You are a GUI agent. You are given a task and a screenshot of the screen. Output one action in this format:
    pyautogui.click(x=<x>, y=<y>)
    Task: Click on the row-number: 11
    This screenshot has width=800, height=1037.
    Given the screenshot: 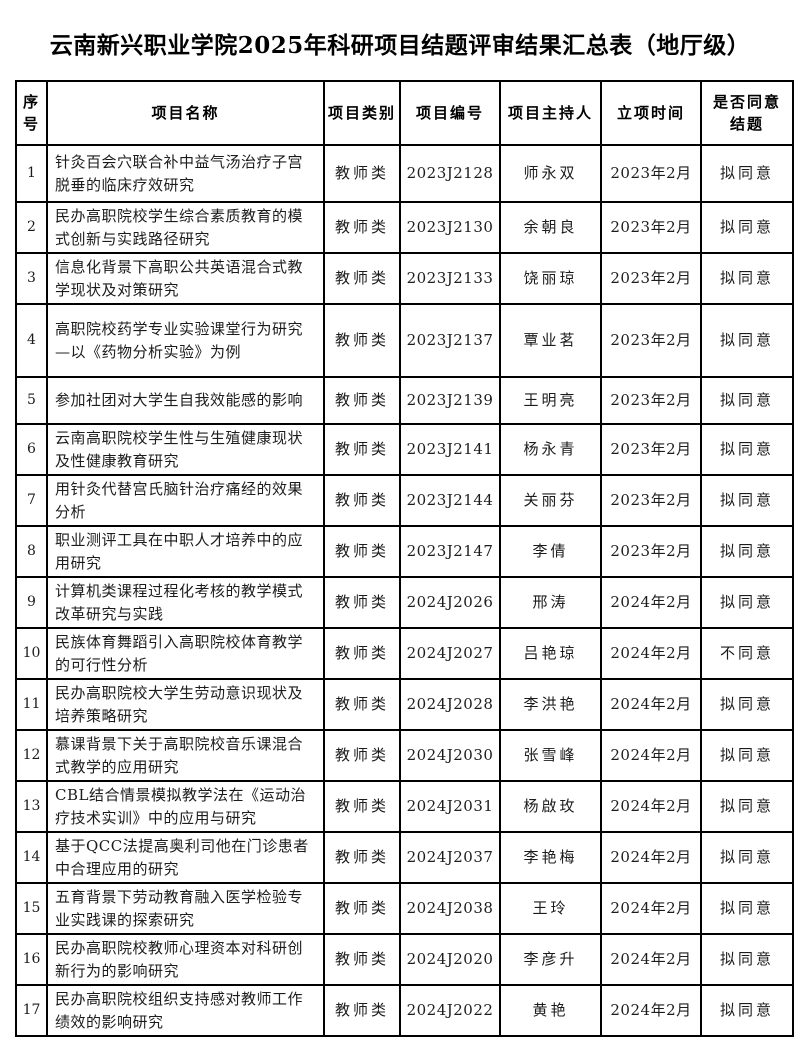 What is the action you would take?
    pyautogui.click(x=31, y=704)
    